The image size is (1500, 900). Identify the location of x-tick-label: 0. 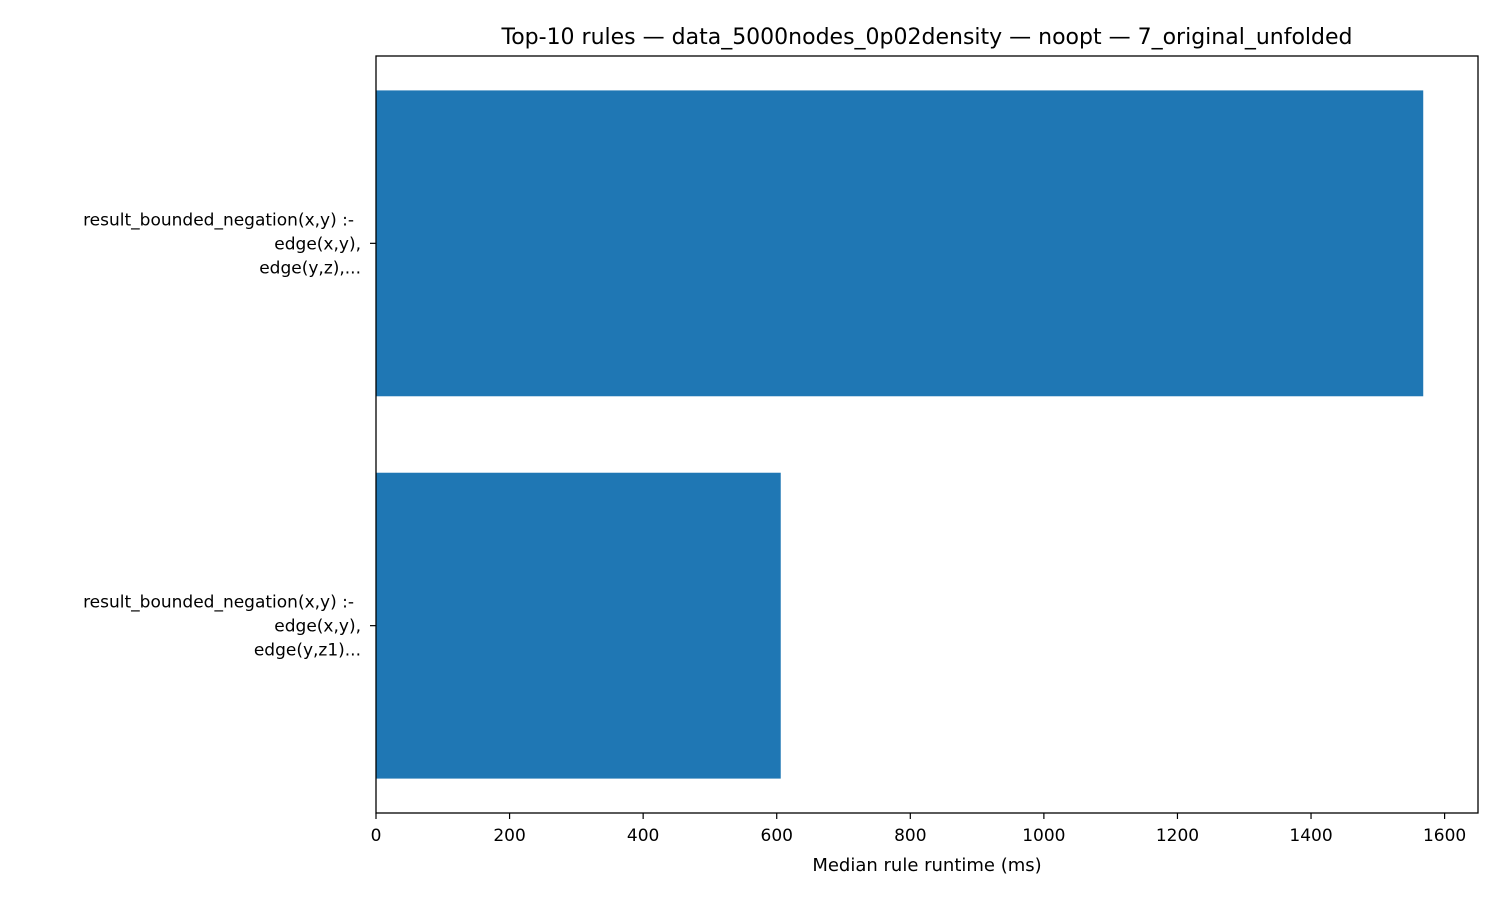
(376, 836).